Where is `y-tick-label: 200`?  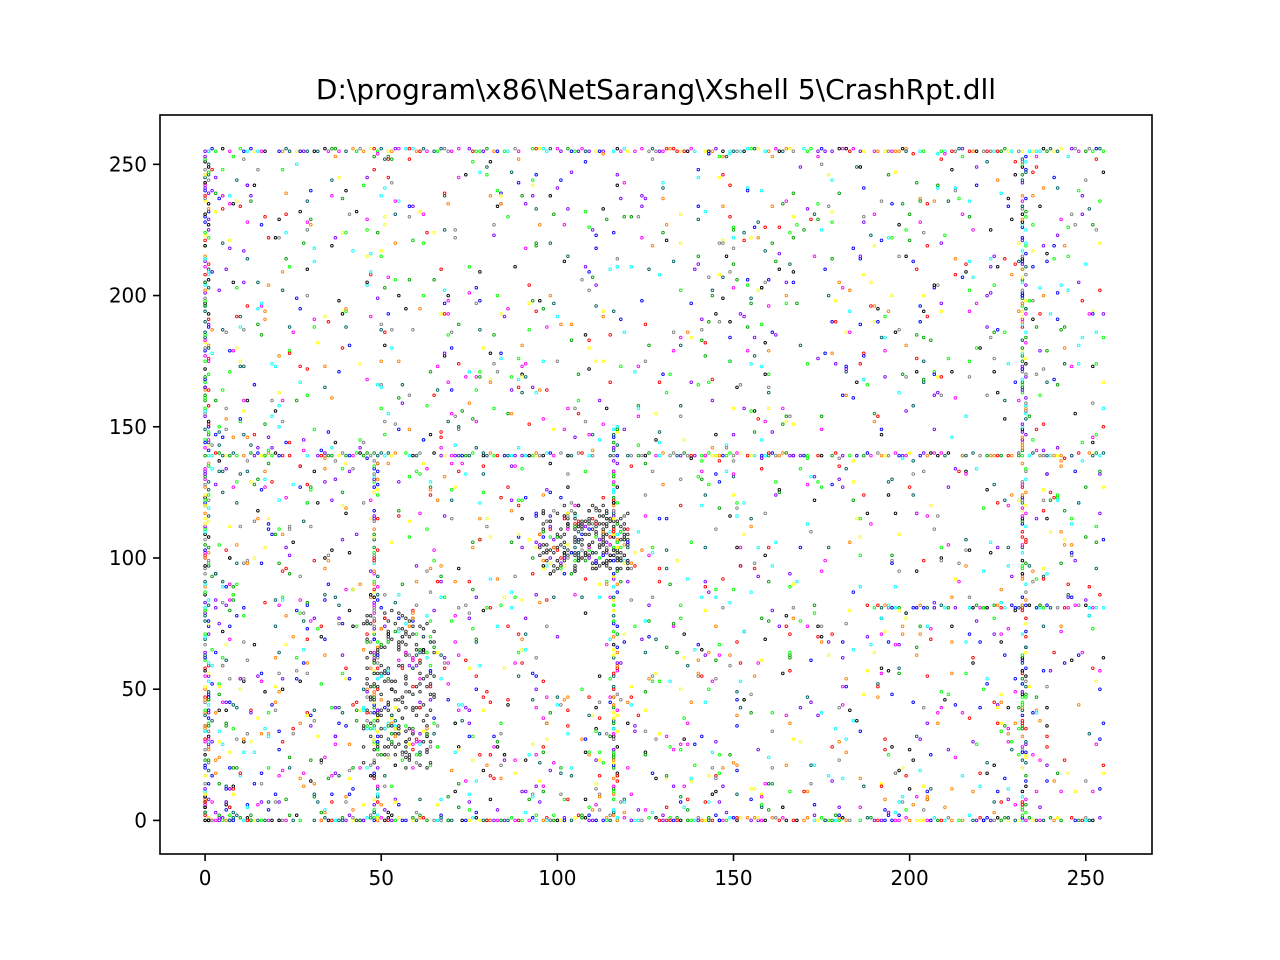
y-tick-label: 200 is located at coordinates (128, 296).